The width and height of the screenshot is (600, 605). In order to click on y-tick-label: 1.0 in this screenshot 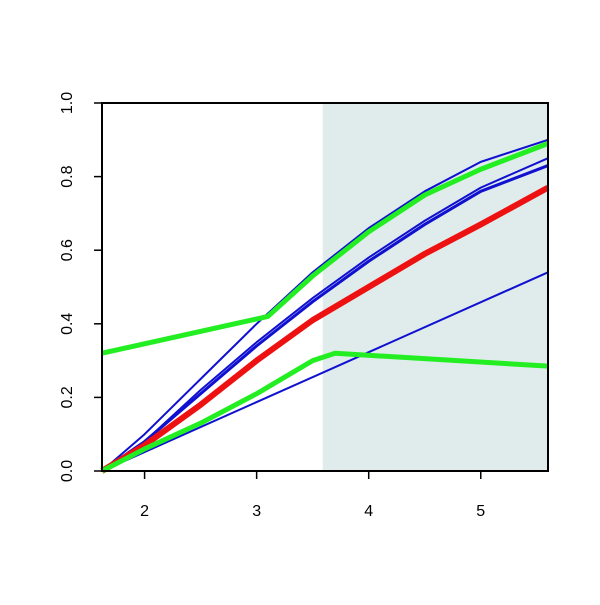, I will do `click(67, 103)`.